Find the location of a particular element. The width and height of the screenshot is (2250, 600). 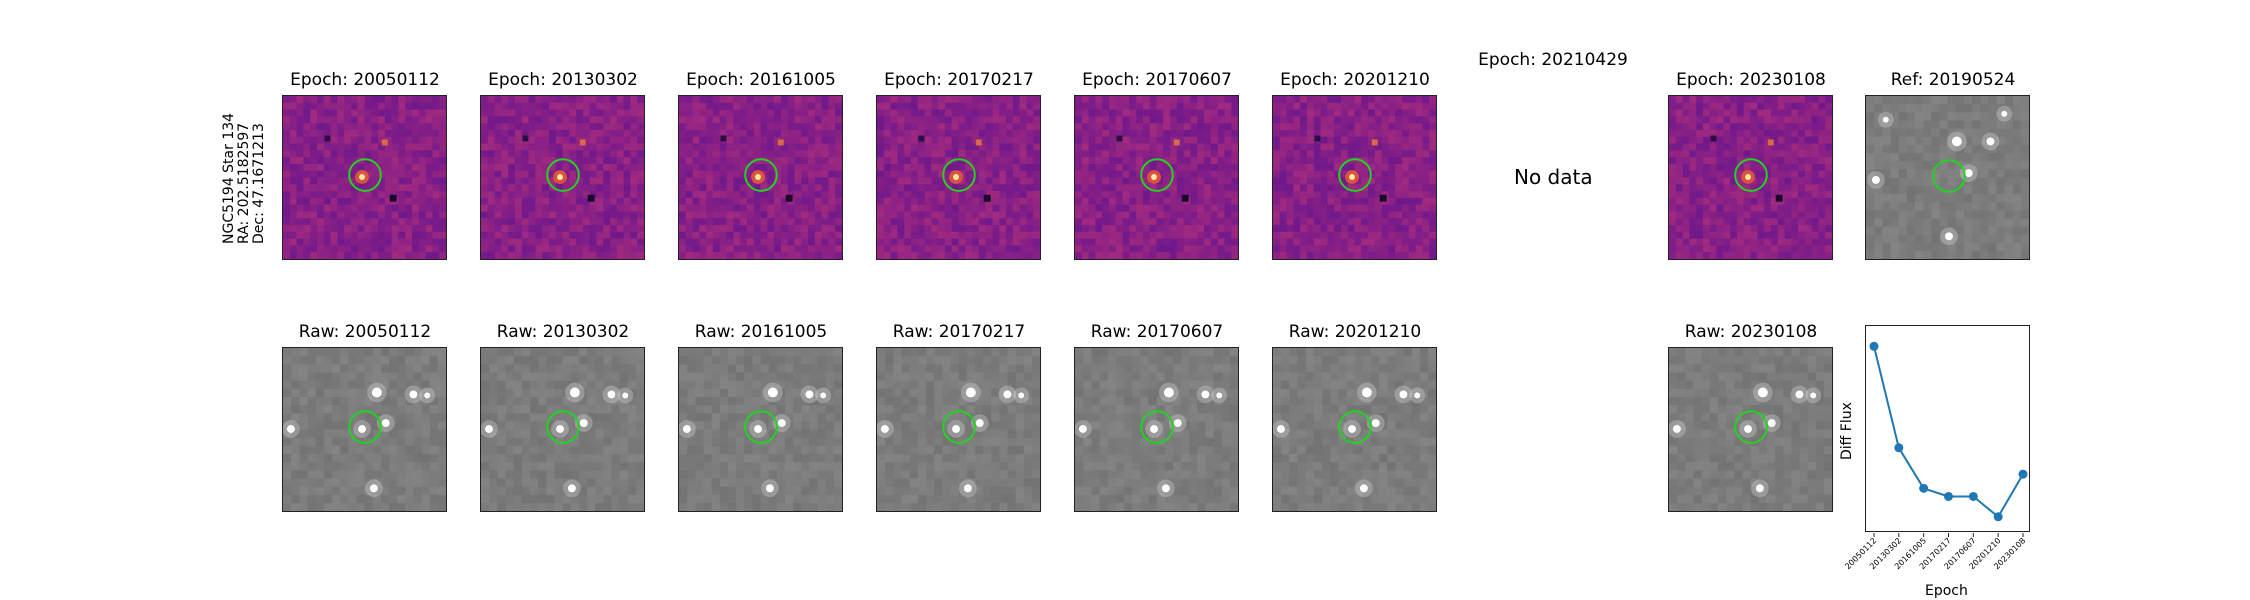

raw-panel-title: Raw: 20230108 is located at coordinates (1751, 332).